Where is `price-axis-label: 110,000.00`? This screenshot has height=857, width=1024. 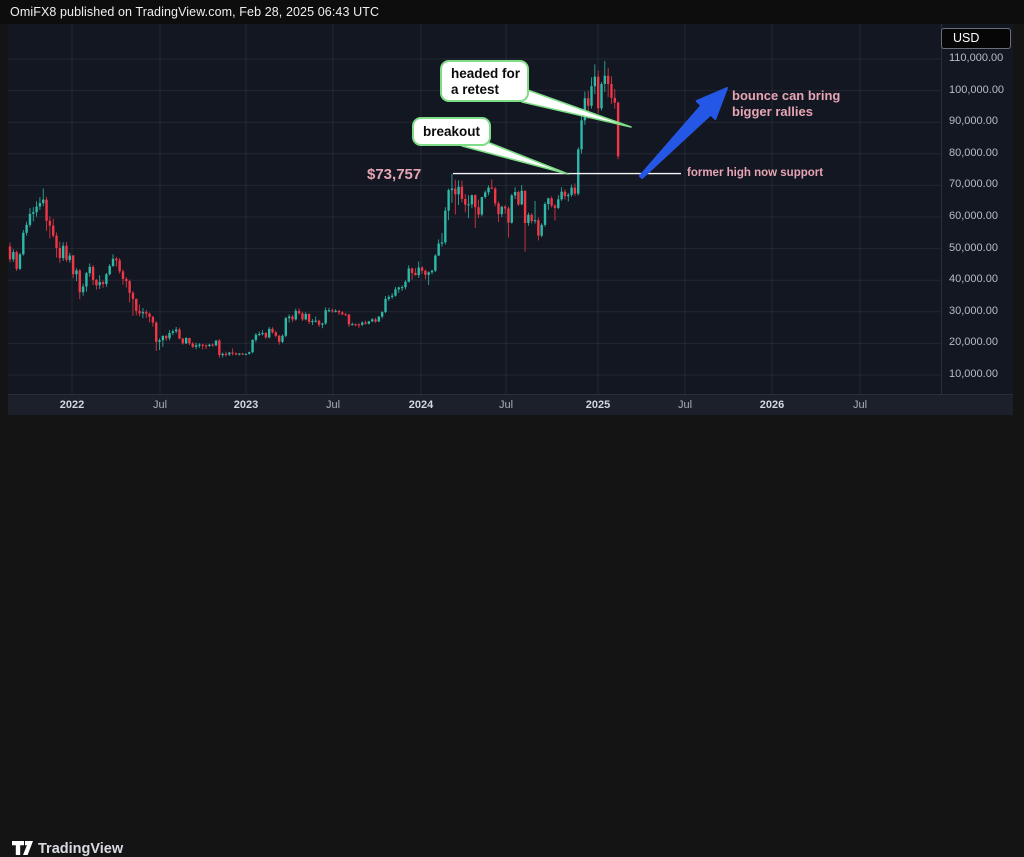 price-axis-label: 110,000.00 is located at coordinates (976, 58).